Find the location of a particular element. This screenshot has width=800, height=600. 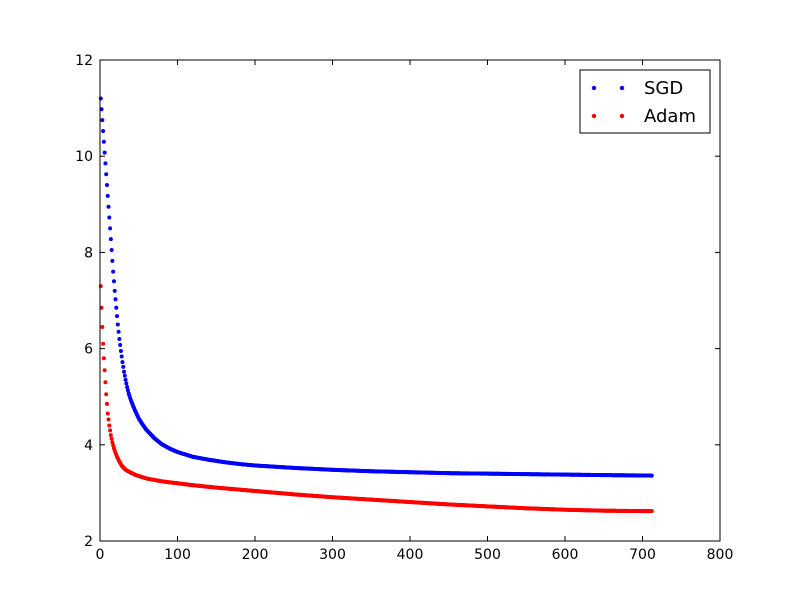

y-tick-label: 10 is located at coordinates (84, 157).